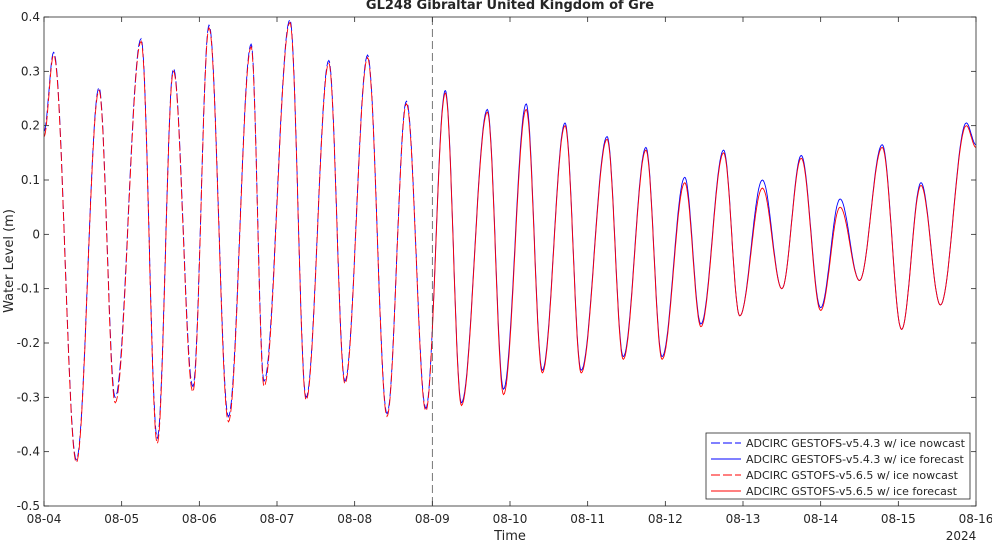  Describe the element at coordinates (509, 535) in the screenshot. I see `x-axis-title: Time` at that location.